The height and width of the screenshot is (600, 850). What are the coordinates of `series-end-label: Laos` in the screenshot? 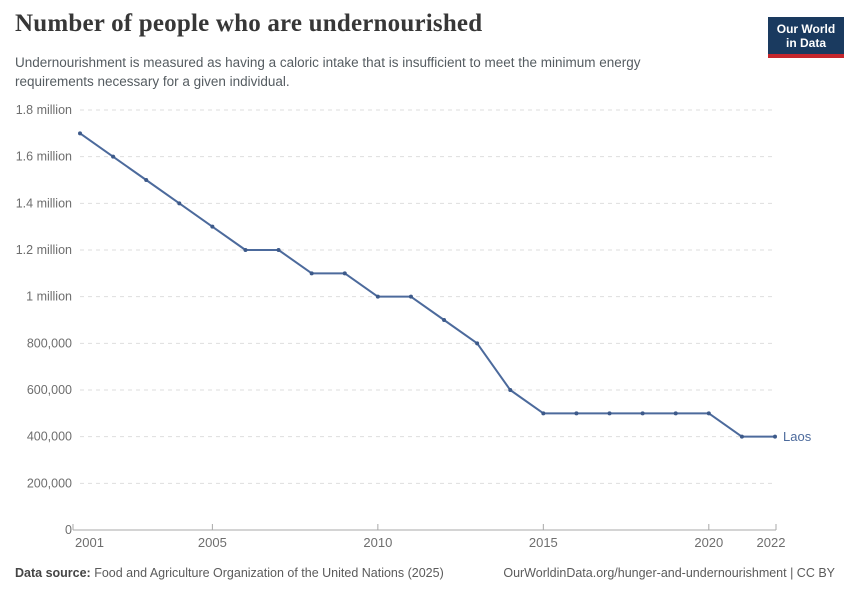 It's located at (797, 436).